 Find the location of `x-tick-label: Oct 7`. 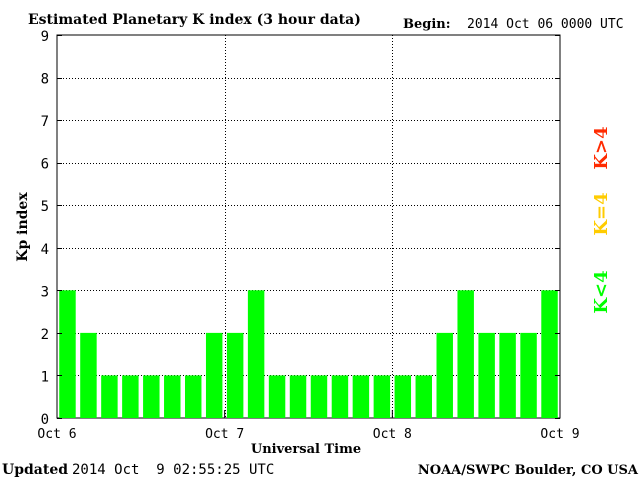

x-tick-label: Oct 7 is located at coordinates (224, 434).